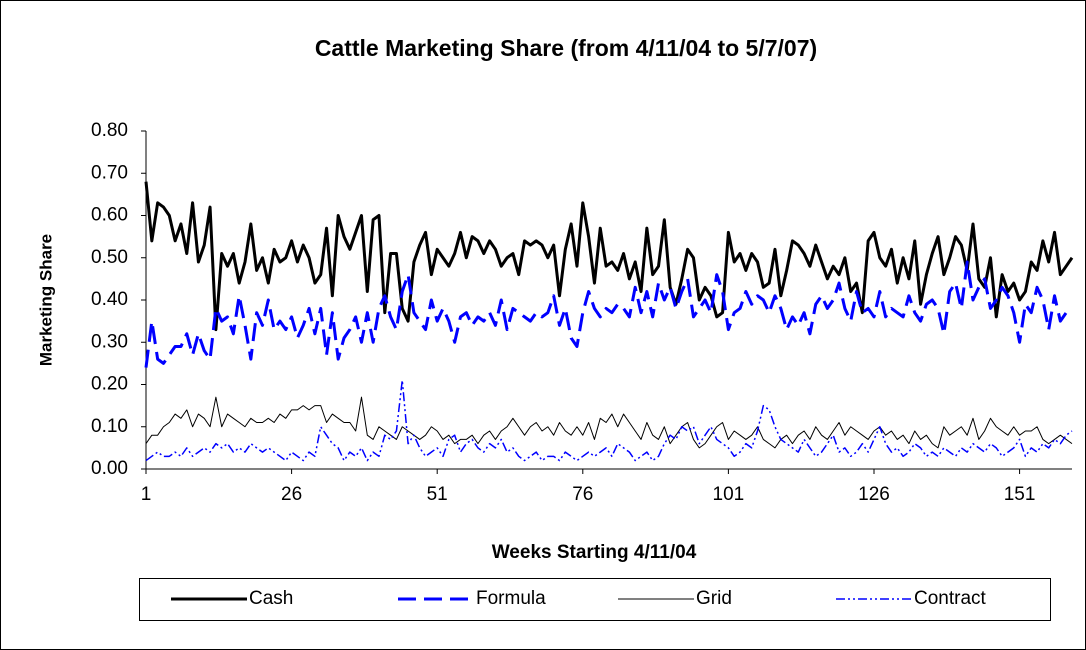 This screenshot has width=1086, height=650. What do you see at coordinates (146, 494) in the screenshot?
I see `x-tick-label: 1` at bounding box center [146, 494].